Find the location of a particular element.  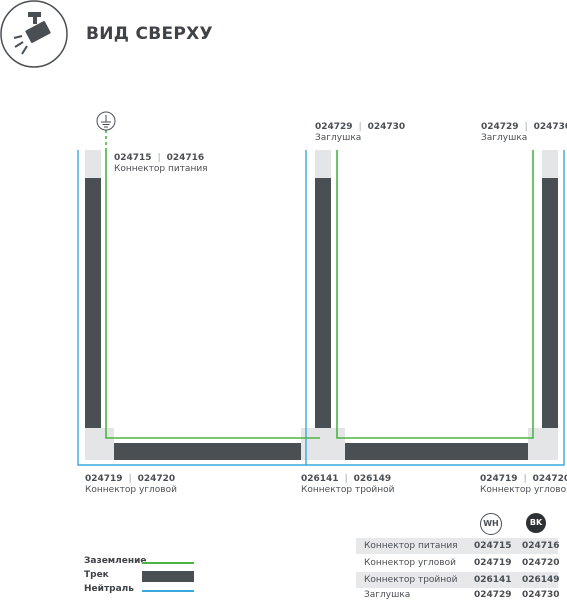

right-track-top-cap is located at coordinates (550, 164).